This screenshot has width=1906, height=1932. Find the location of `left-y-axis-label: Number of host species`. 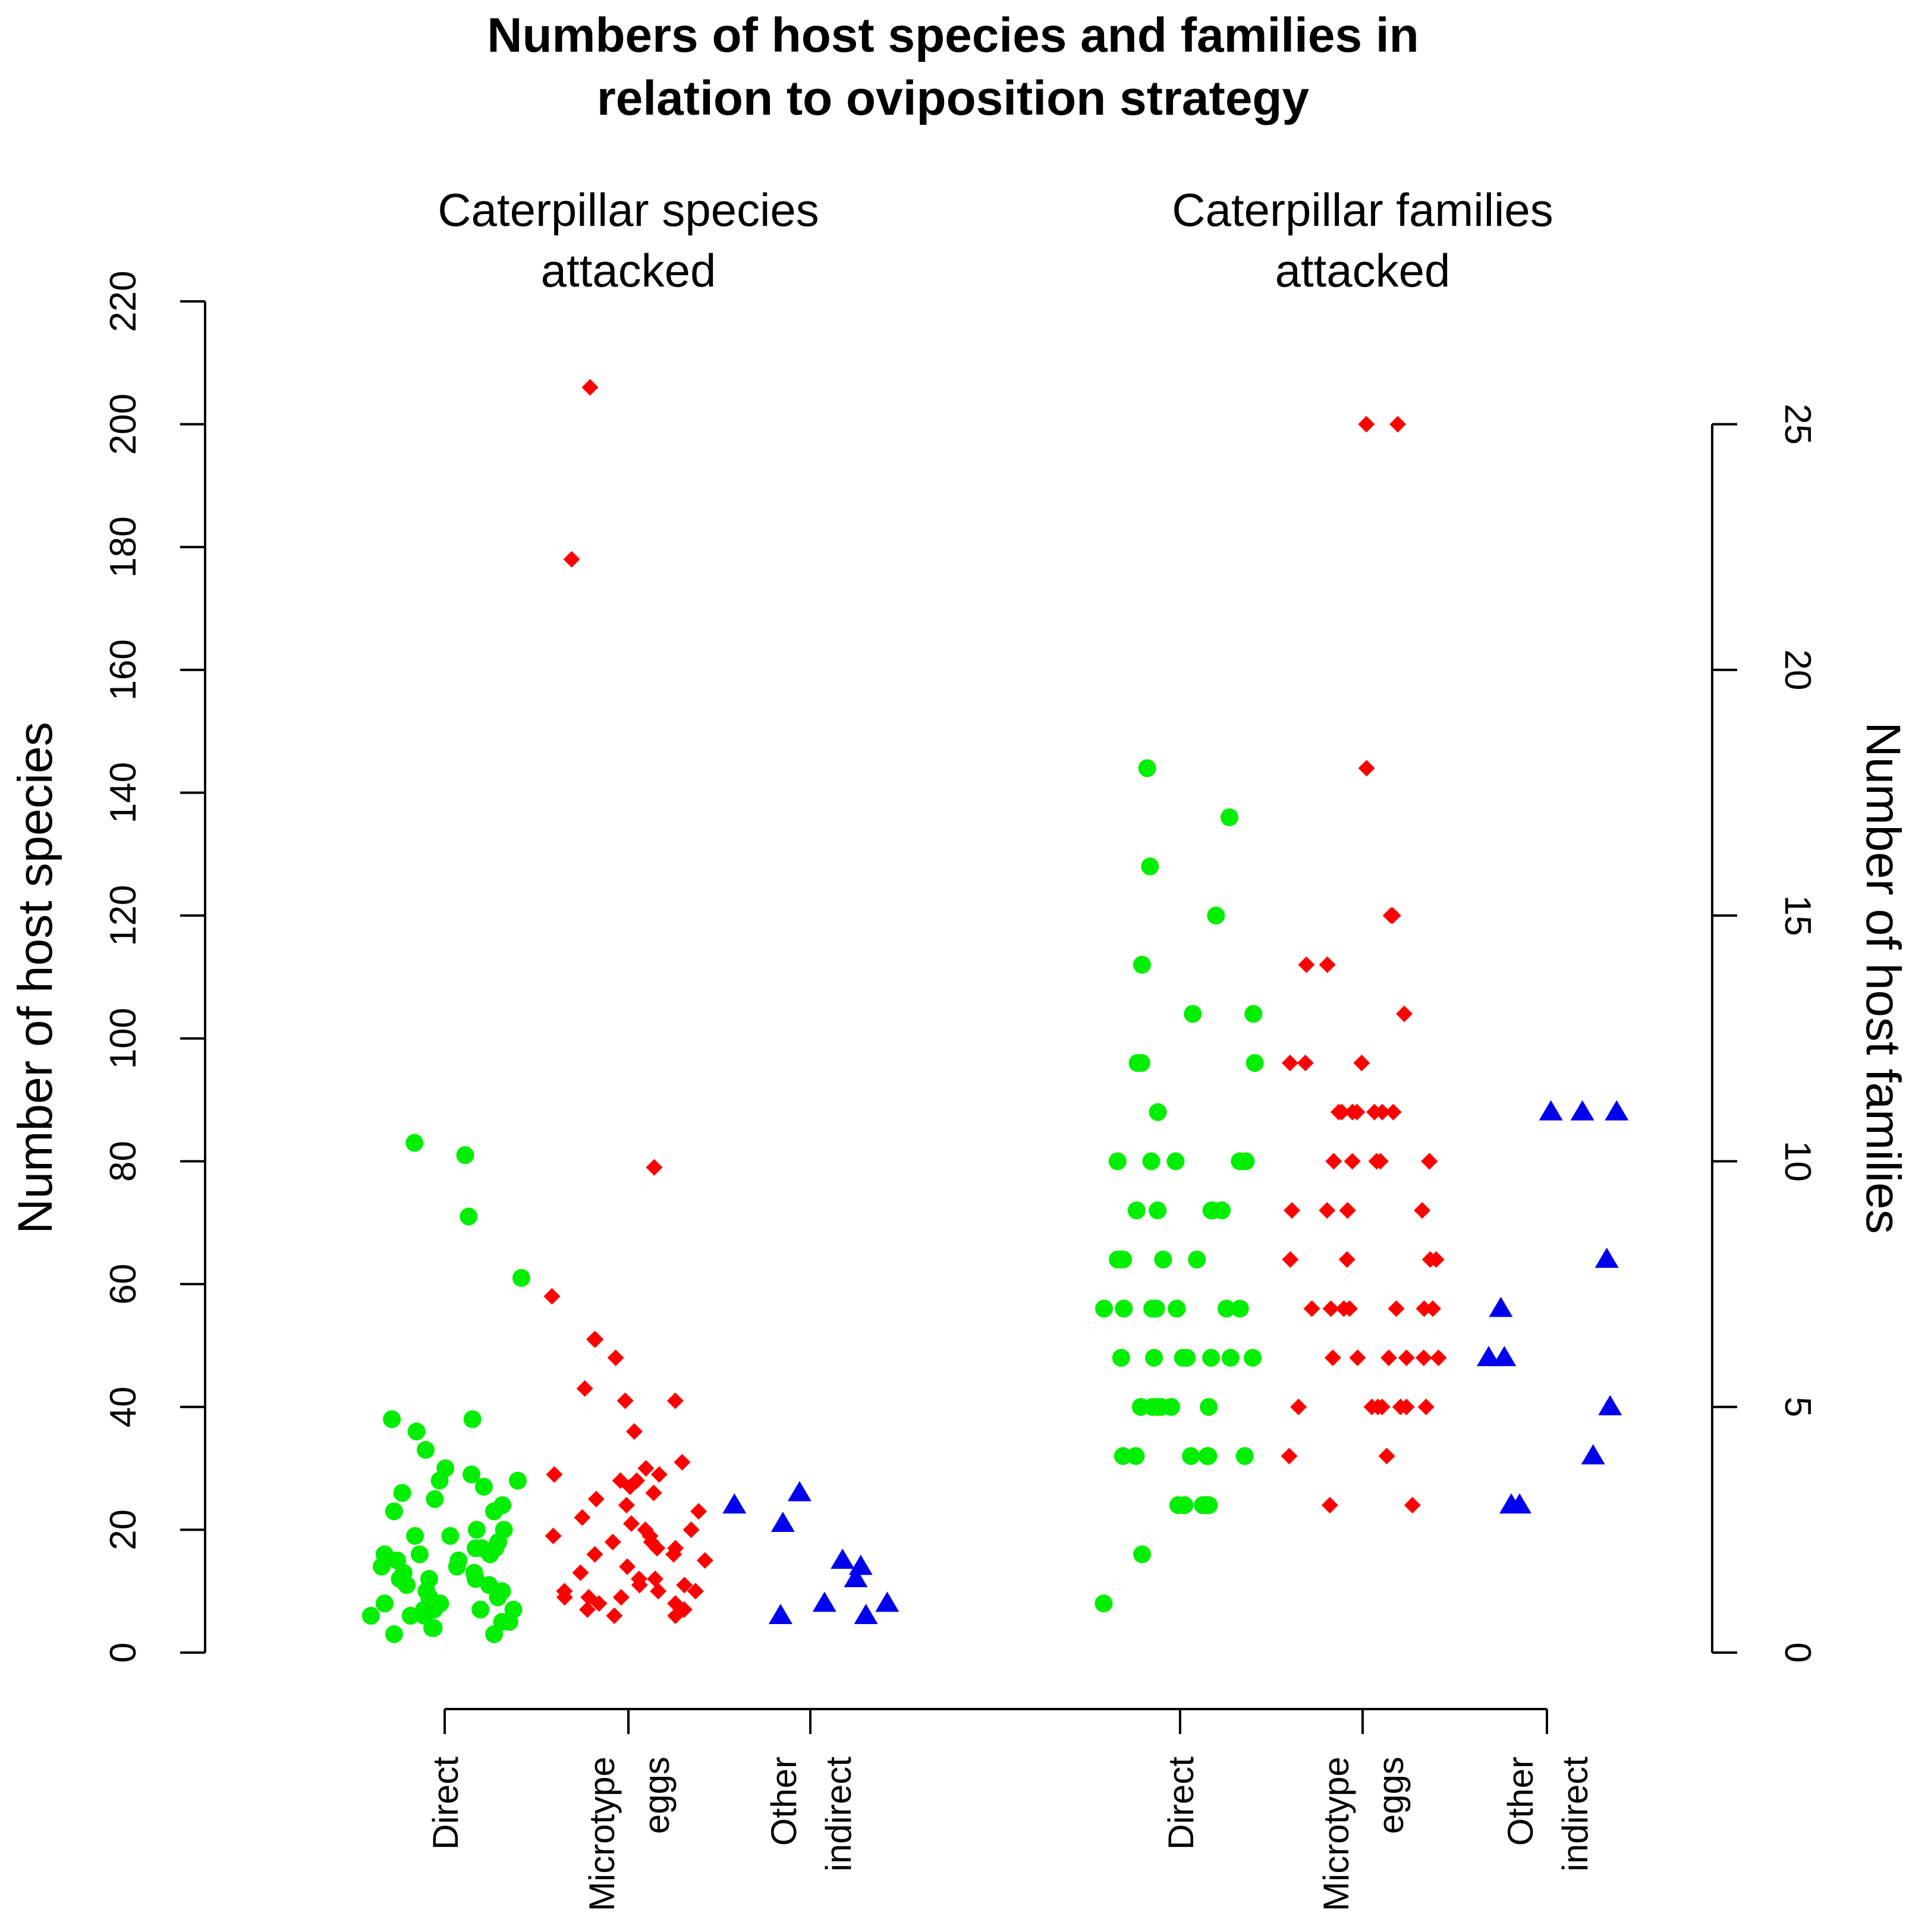

left-y-axis-label: Number of host species is located at coordinates (35, 978).